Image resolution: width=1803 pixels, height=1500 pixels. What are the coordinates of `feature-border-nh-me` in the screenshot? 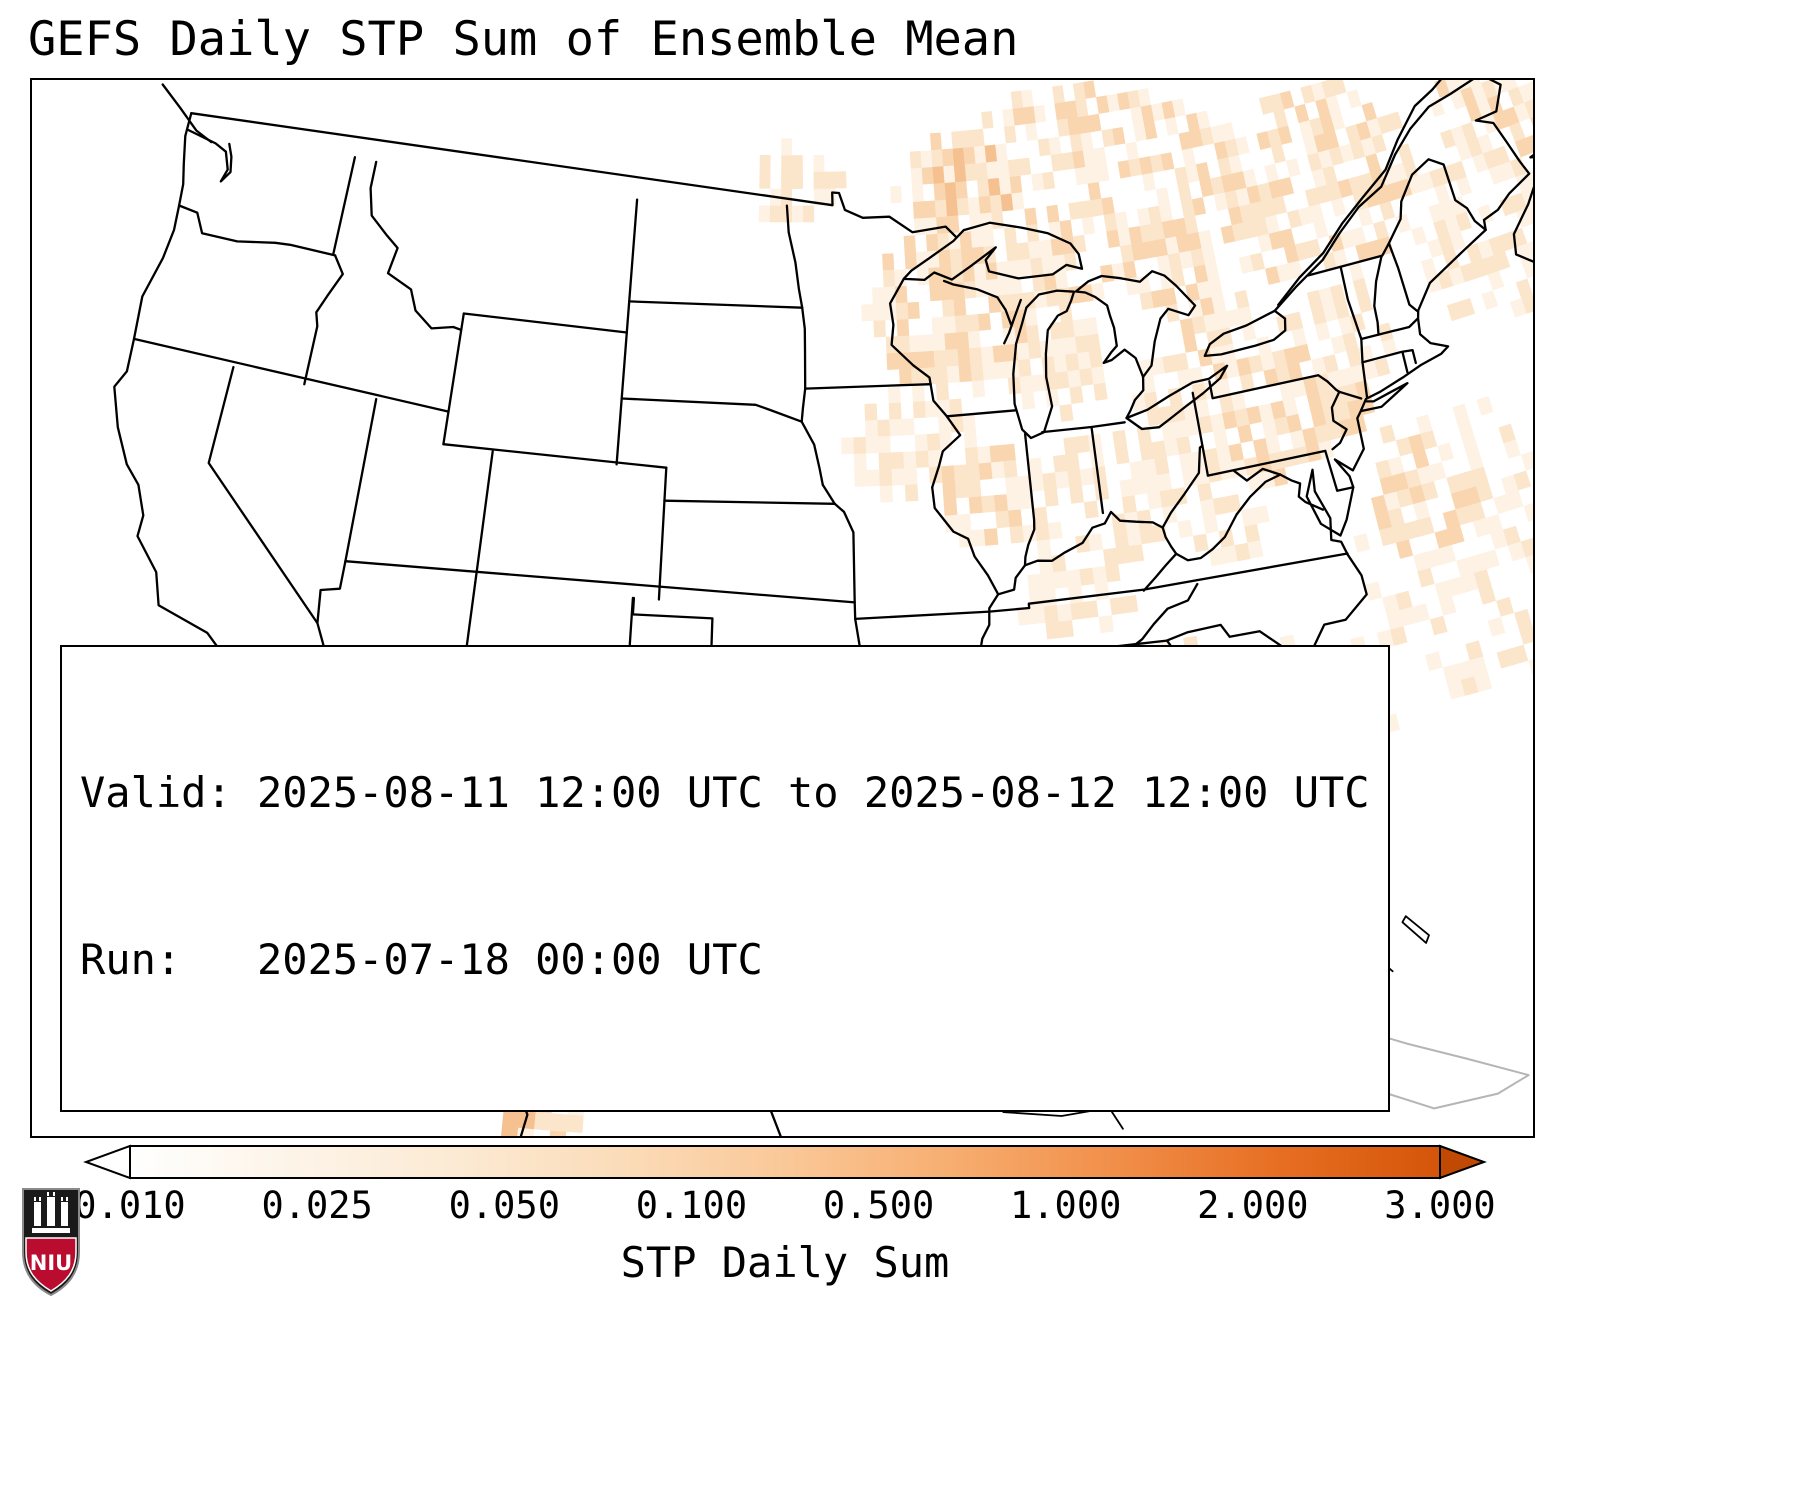 It's located at (1403, 277).